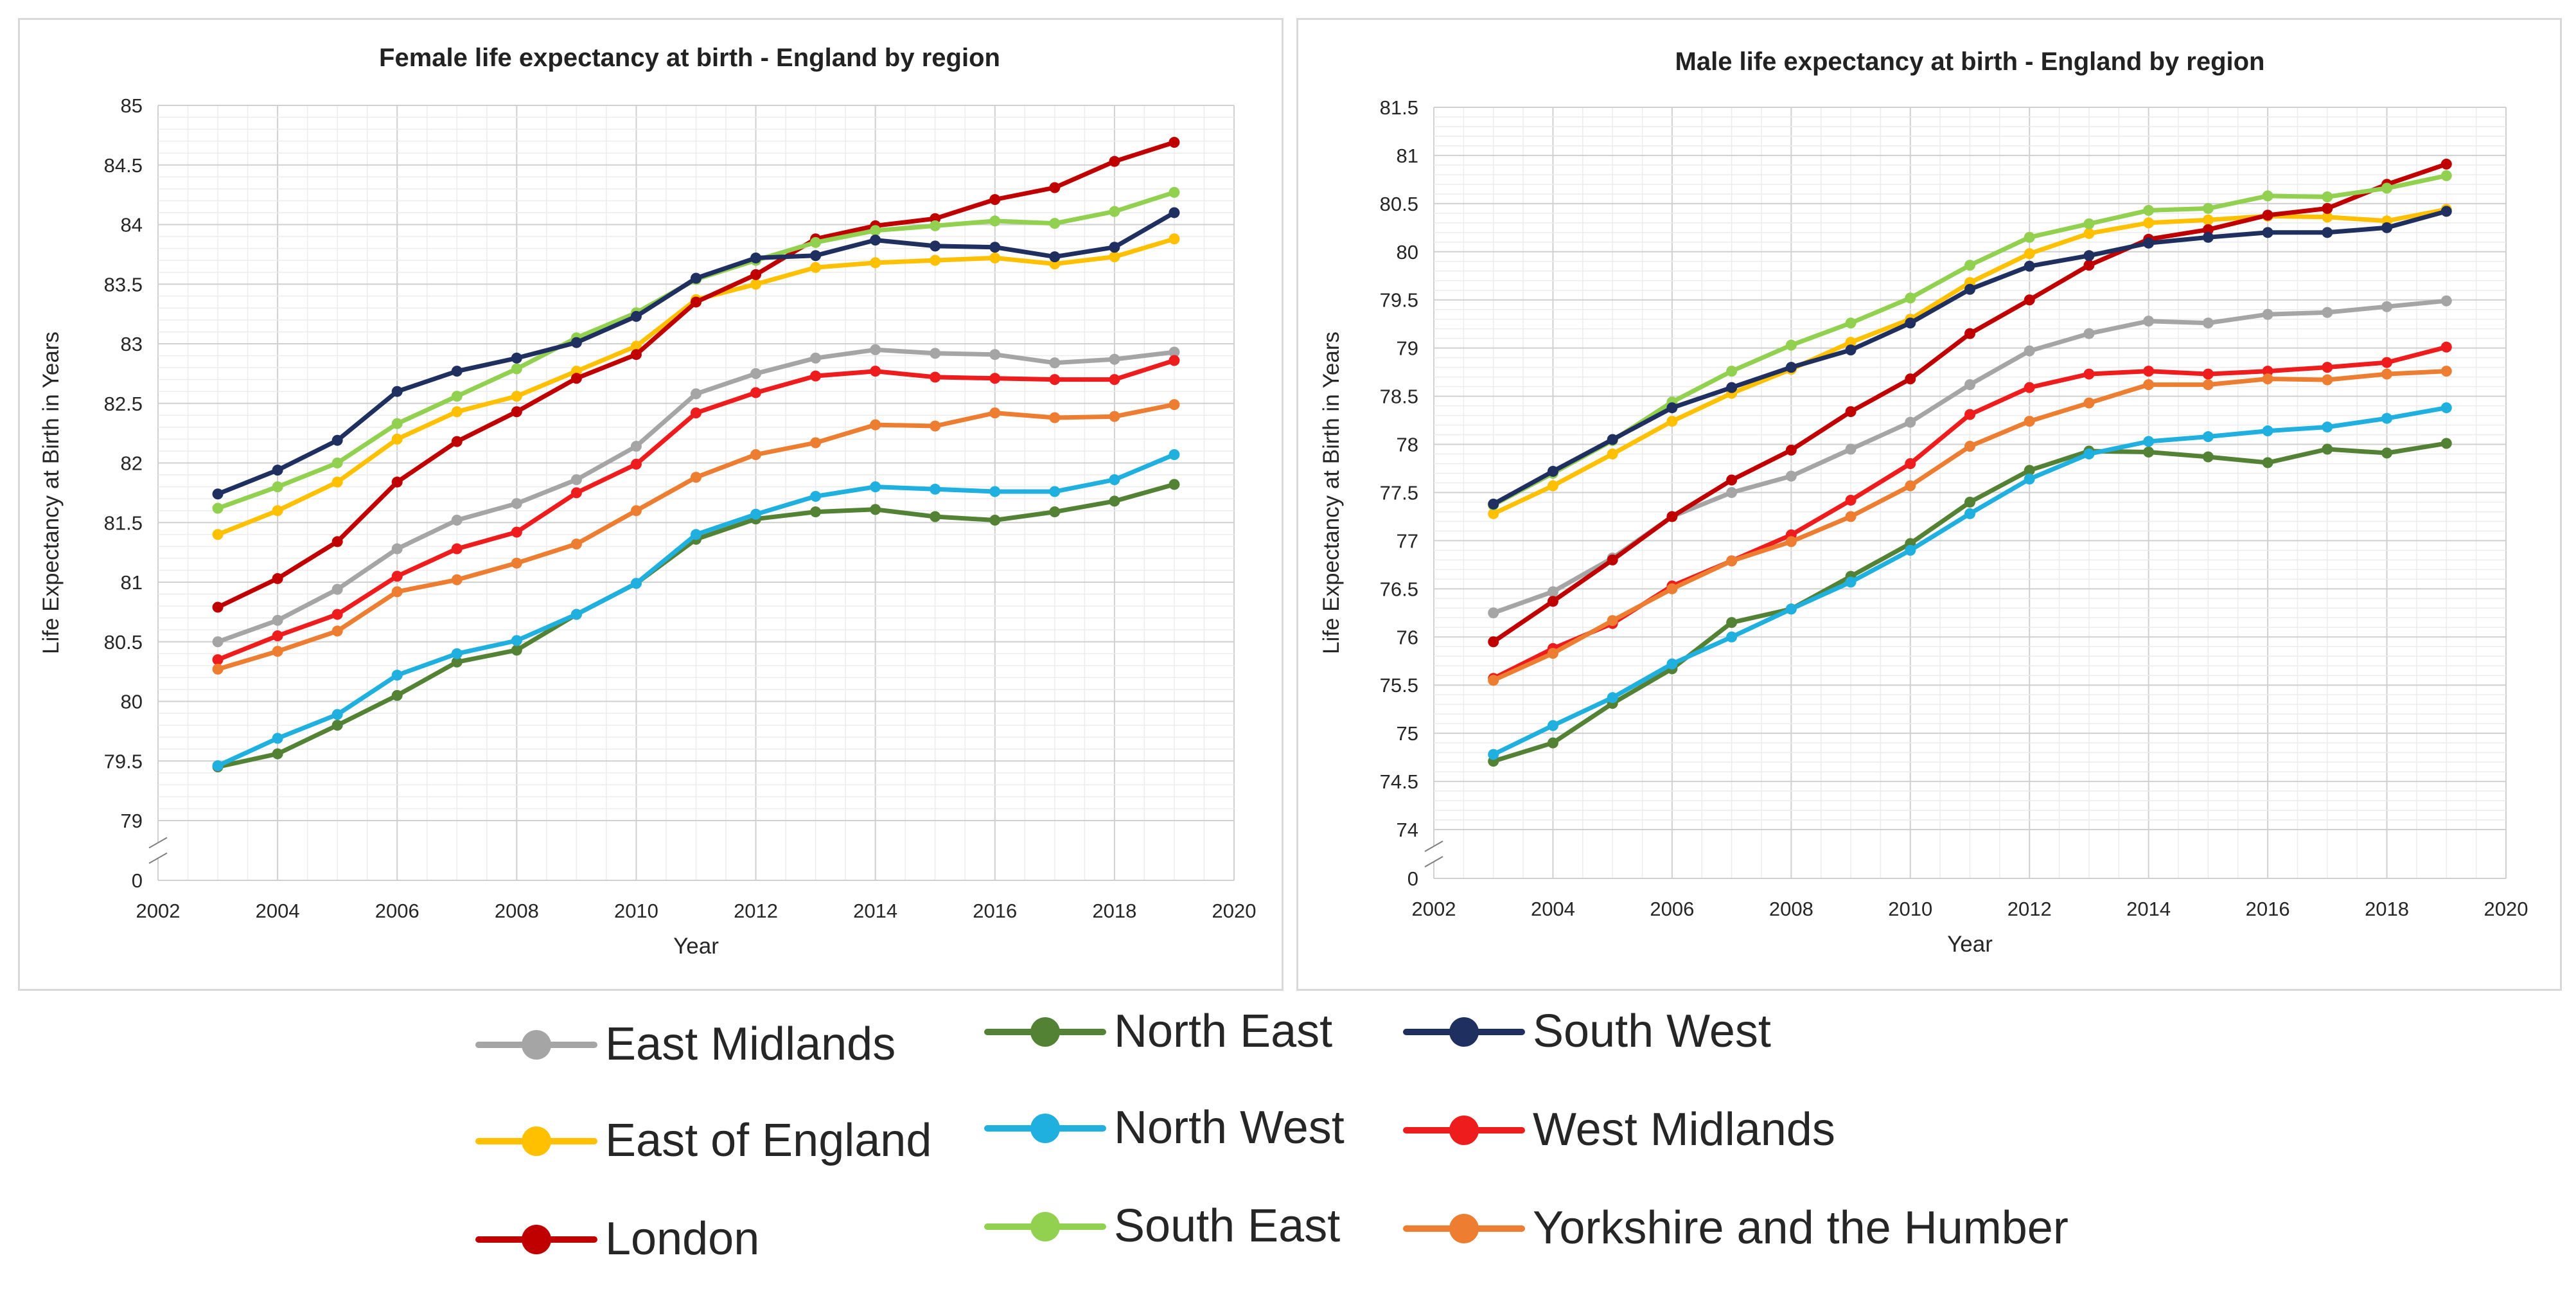  What do you see at coordinates (1158, 1031) in the screenshot?
I see `legend-item: North East` at bounding box center [1158, 1031].